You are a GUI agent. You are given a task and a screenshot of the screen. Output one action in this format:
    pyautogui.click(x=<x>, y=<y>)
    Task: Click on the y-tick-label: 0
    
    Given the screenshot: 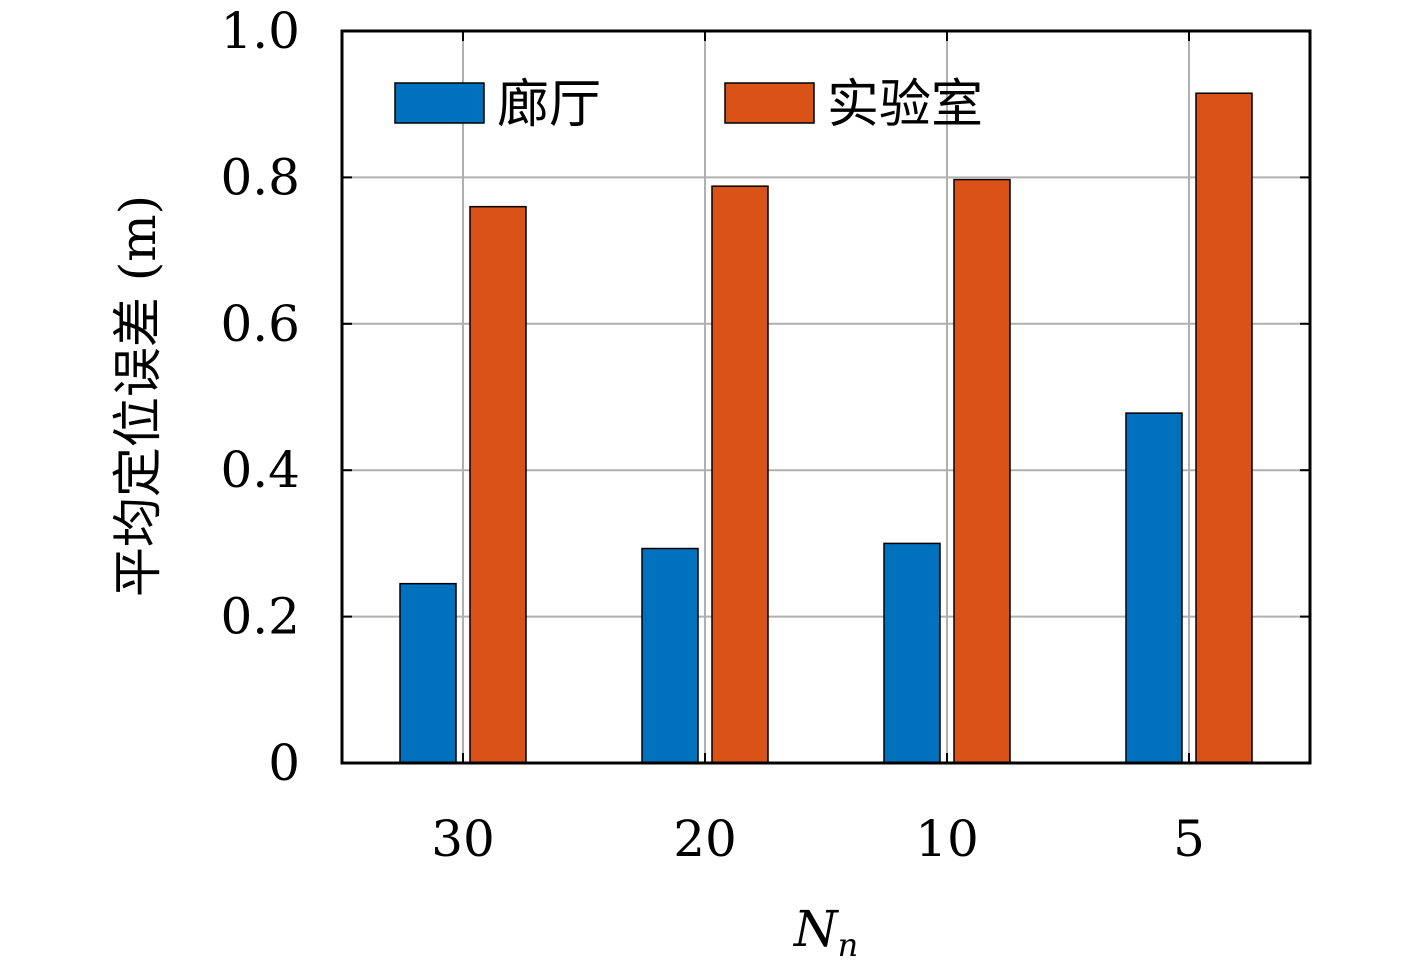 What is the action you would take?
    pyautogui.click(x=284, y=763)
    